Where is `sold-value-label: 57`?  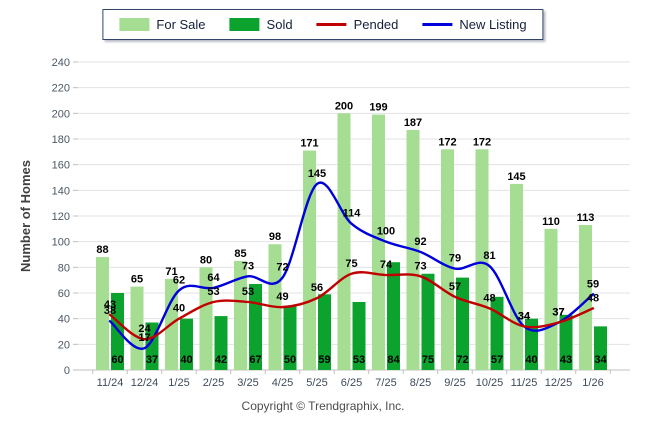 sold-value-label: 57 is located at coordinates (497, 360).